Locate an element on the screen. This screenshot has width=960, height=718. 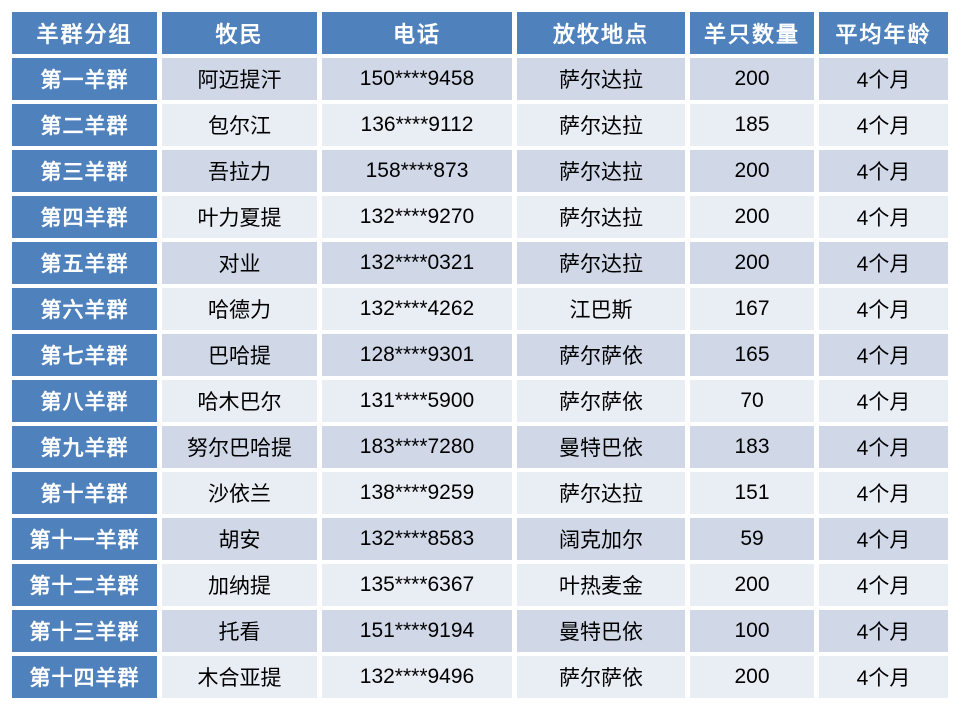
row-header-group: 第五羊群 is located at coordinates (84, 263).